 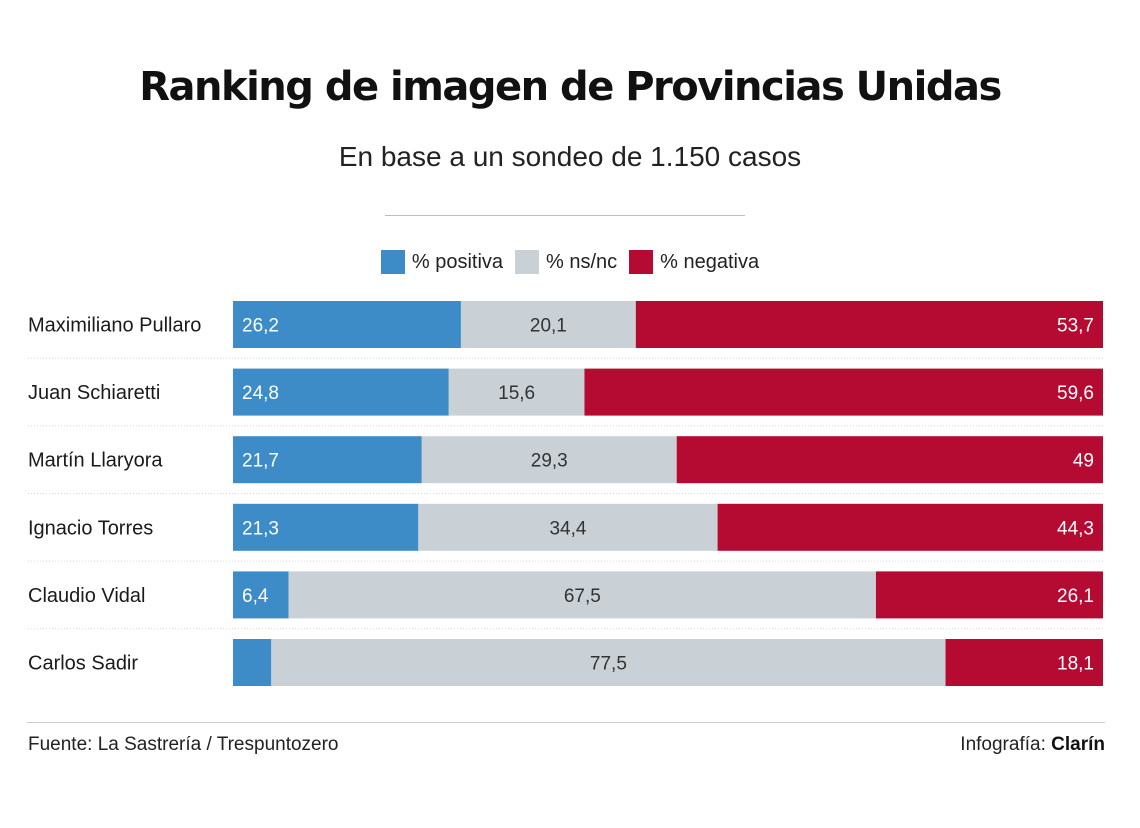 I want to click on data-label-negativa: 59,6, so click(x=1075, y=393).